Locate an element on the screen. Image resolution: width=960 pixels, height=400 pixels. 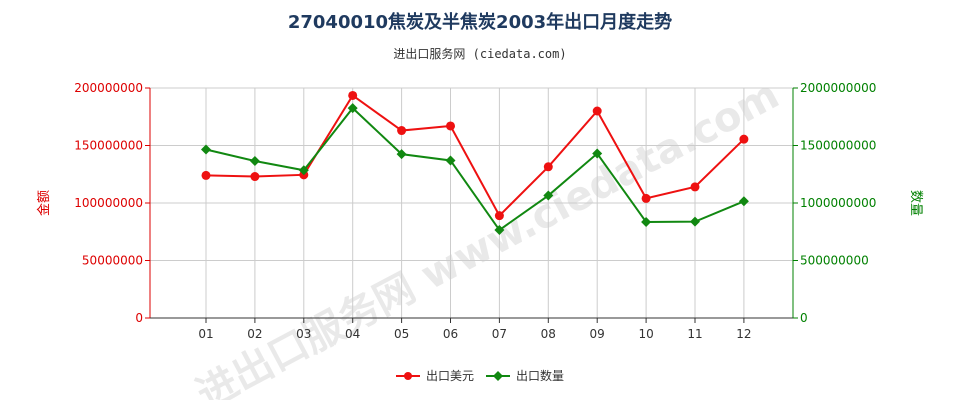
left-tick-label: 50000000 is located at coordinates (112, 261).